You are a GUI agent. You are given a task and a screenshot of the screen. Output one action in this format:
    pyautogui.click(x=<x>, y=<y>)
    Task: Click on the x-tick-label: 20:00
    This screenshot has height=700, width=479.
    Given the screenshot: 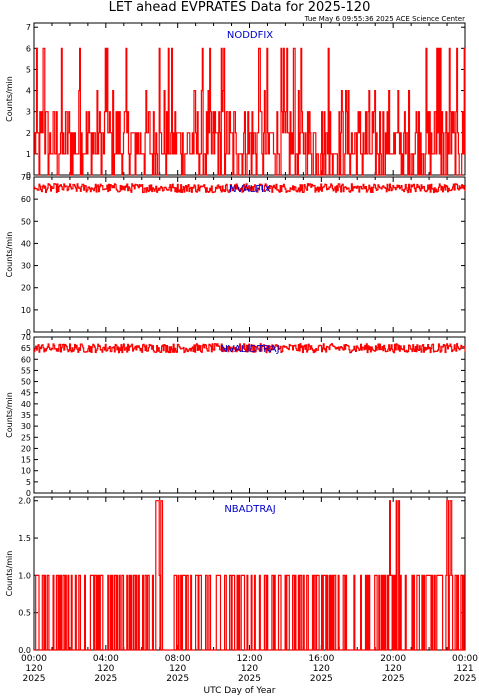 What is the action you would take?
    pyautogui.click(x=393, y=659)
    